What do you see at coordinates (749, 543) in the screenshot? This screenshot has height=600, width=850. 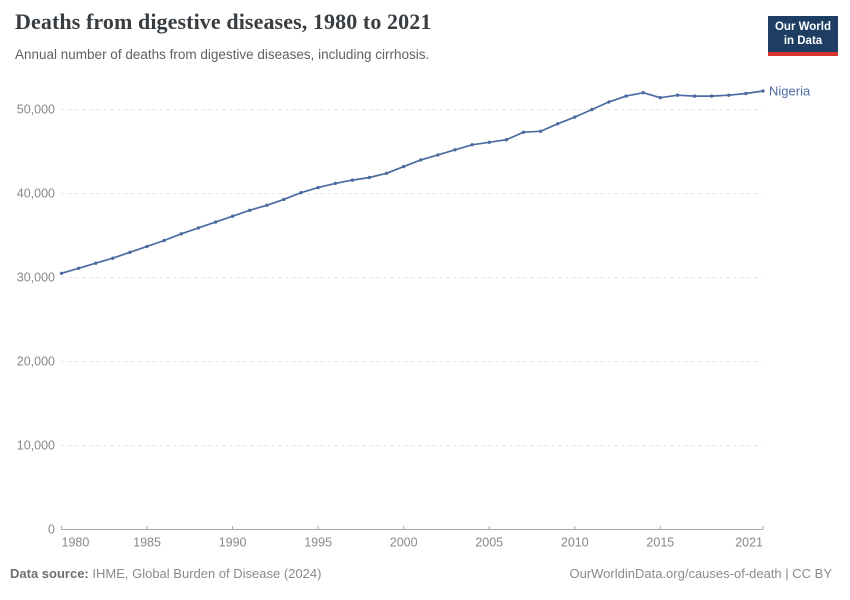 I see `x-axis-tick-label: 2021` at bounding box center [749, 543].